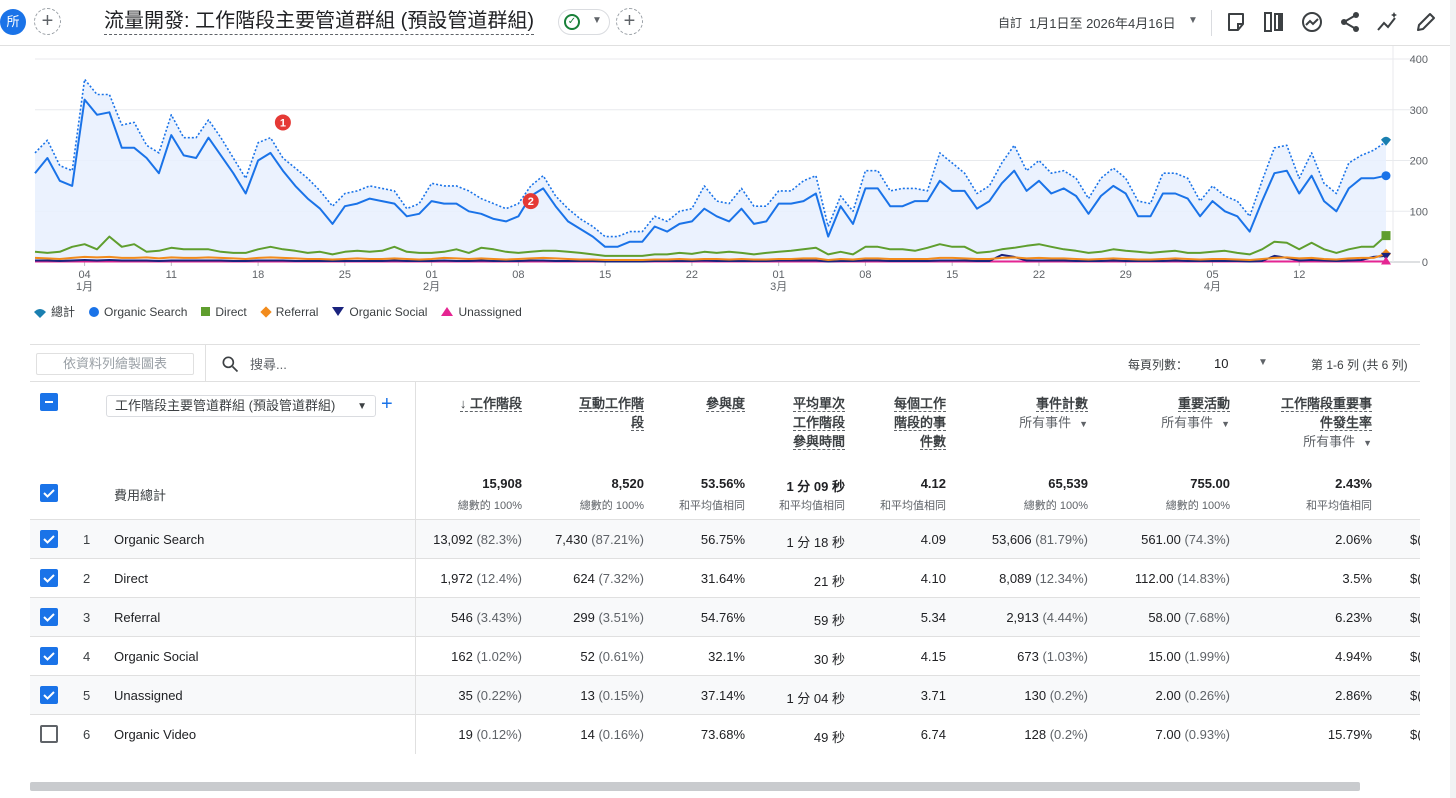  Describe the element at coordinates (1221, 363) in the screenshot. I see `rows-per-page-select: 10` at that location.